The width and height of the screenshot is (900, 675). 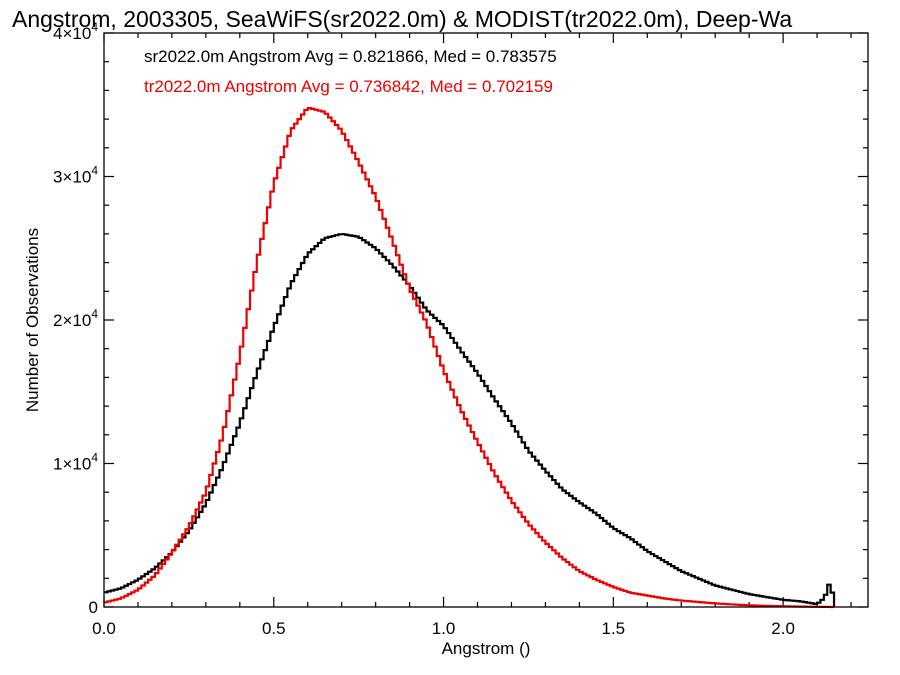 What do you see at coordinates (486, 648) in the screenshot?
I see `x-axis-label: Angstrom ()` at bounding box center [486, 648].